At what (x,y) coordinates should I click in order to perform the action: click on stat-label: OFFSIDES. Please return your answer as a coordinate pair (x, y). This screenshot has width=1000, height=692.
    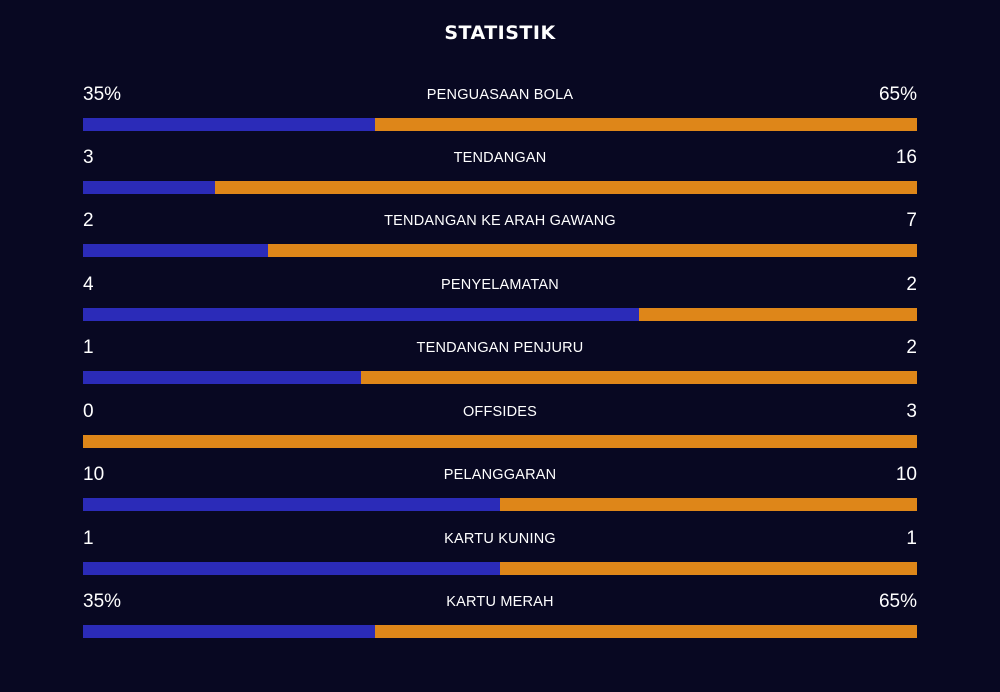
    Looking at the image, I should click on (500, 412).